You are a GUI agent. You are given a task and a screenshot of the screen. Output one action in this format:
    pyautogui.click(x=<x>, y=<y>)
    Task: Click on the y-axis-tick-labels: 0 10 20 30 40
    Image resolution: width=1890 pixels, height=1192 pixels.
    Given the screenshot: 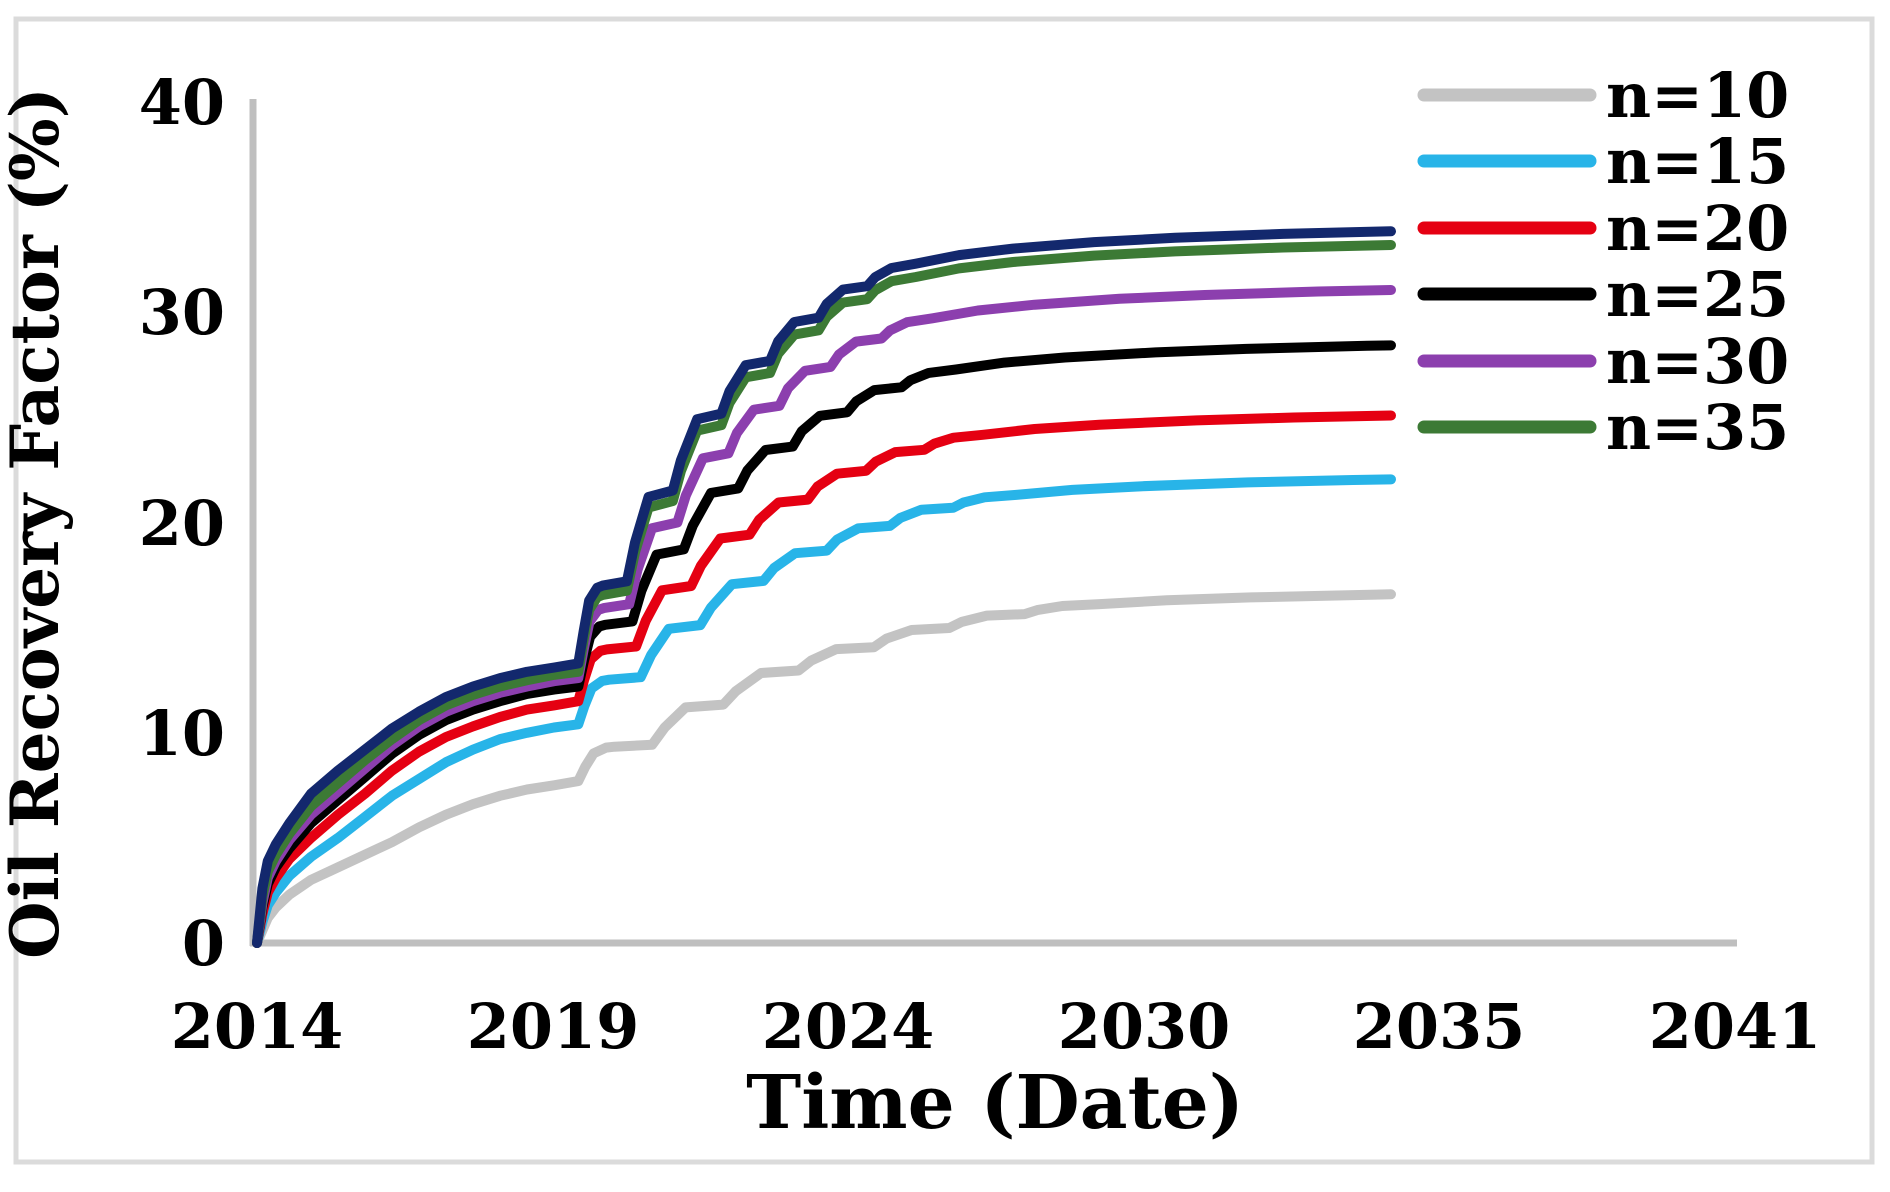 What is the action you would take?
    pyautogui.click(x=182, y=523)
    